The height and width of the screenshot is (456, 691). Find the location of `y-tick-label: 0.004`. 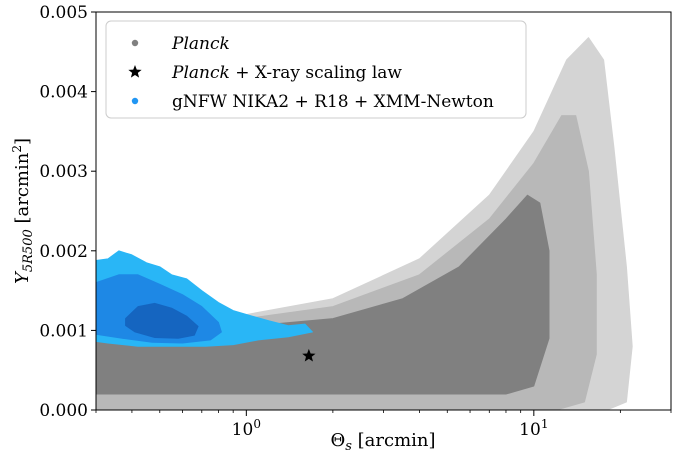

y-tick-label: 0.004 is located at coordinates (63, 93).